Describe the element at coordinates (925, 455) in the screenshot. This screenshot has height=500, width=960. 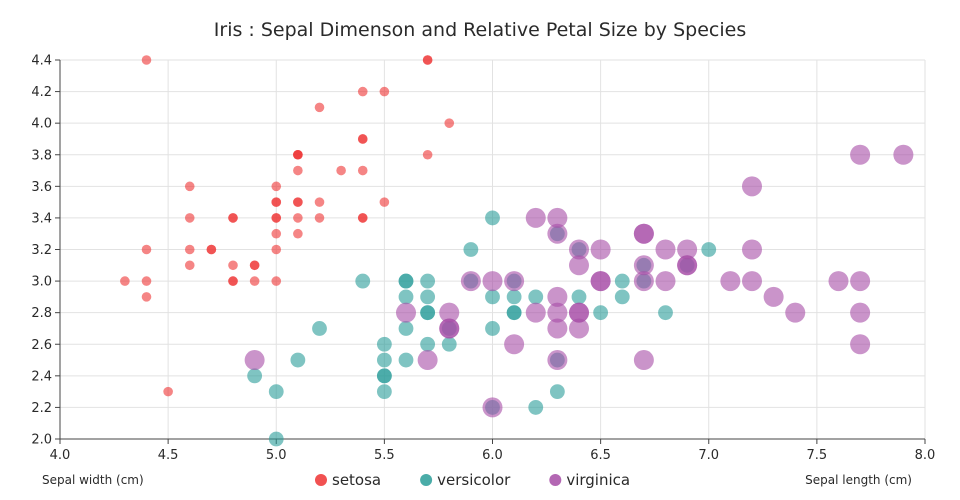
I see `x-tick-label: 8.0` at that location.